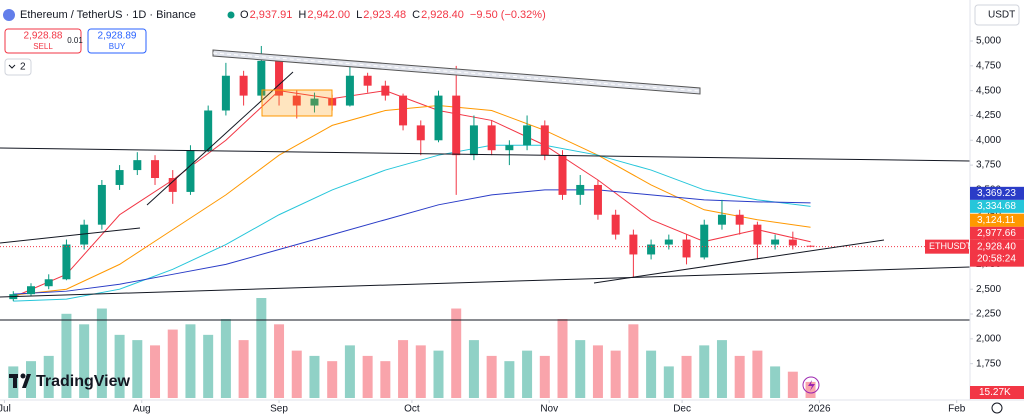 The width and height of the screenshot is (1024, 417). Describe the element at coordinates (442, 15) in the screenshot. I see `ohlc-value: 2,928.40` at that location.